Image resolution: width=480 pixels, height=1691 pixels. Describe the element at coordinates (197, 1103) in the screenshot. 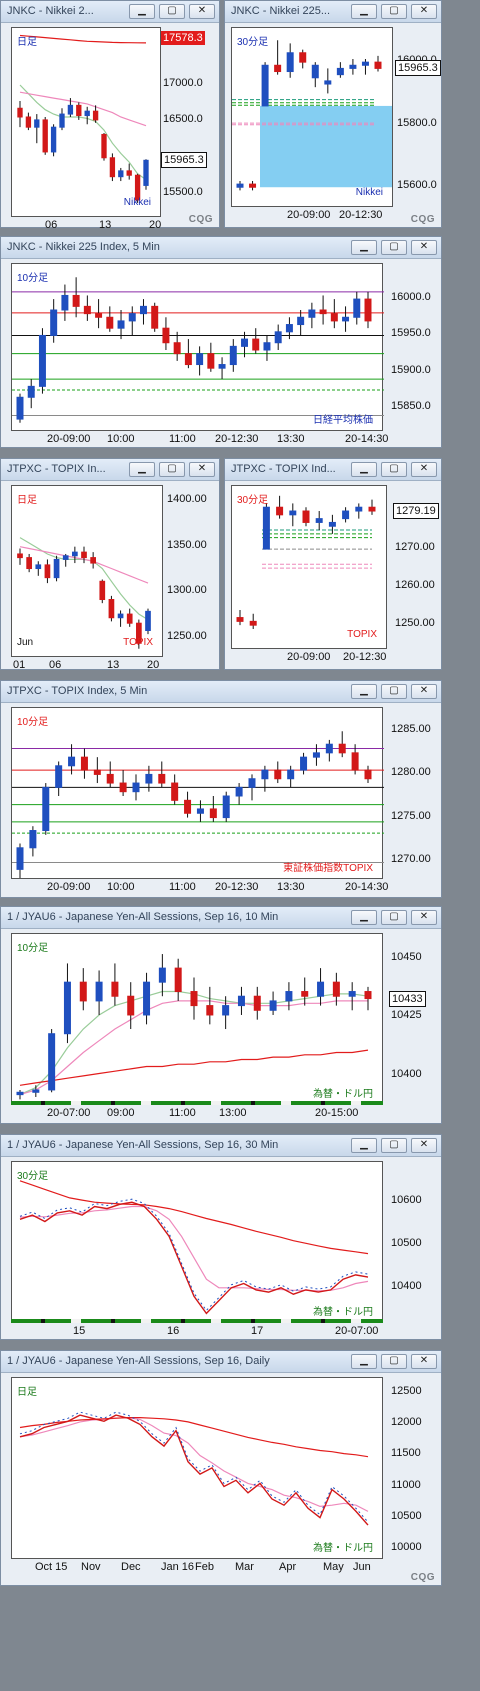

I see `session-bar` at that location.